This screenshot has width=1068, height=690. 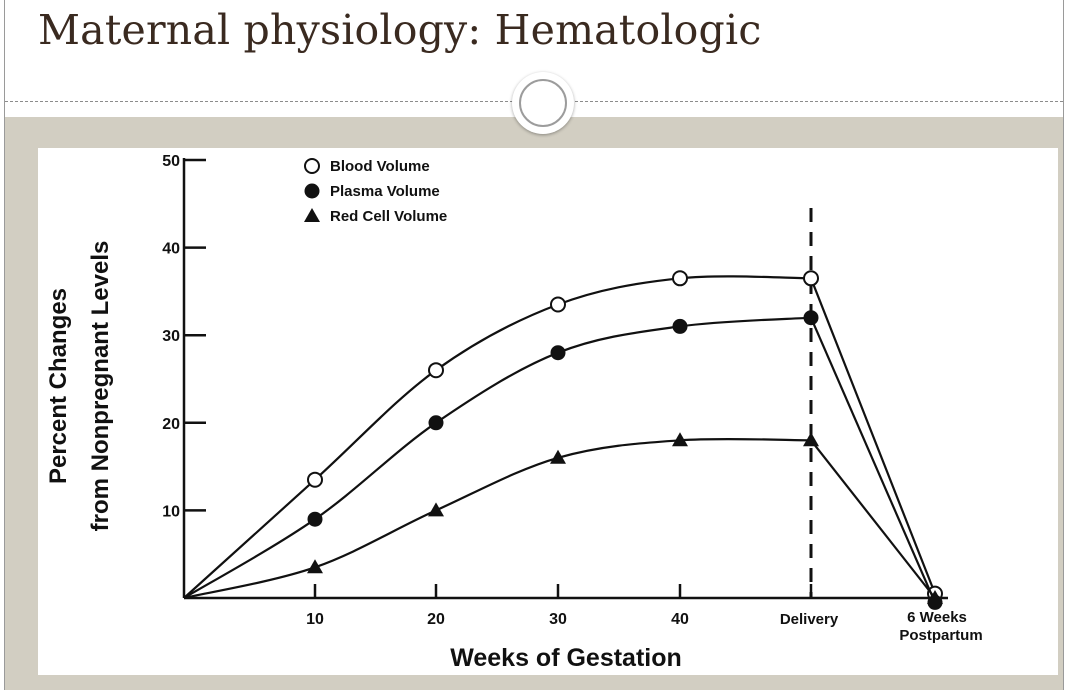 What do you see at coordinates (385, 191) in the screenshot?
I see `legend-label: Plasma Volume` at bounding box center [385, 191].